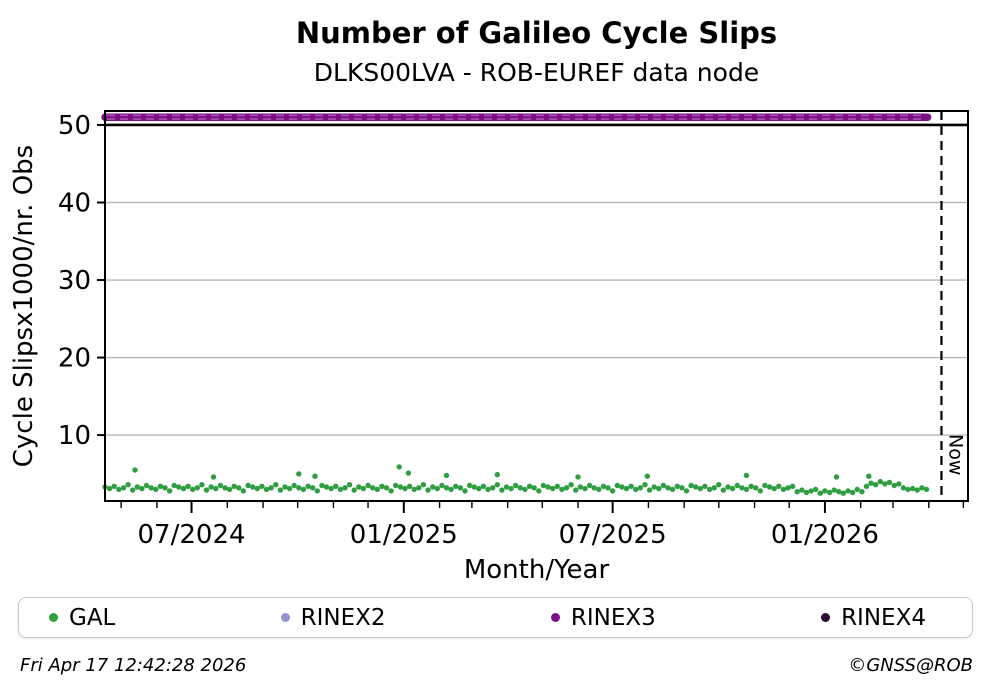 This screenshot has width=993, height=699. Describe the element at coordinates (516, 480) in the screenshot. I see `gal-scatter-series` at that location.